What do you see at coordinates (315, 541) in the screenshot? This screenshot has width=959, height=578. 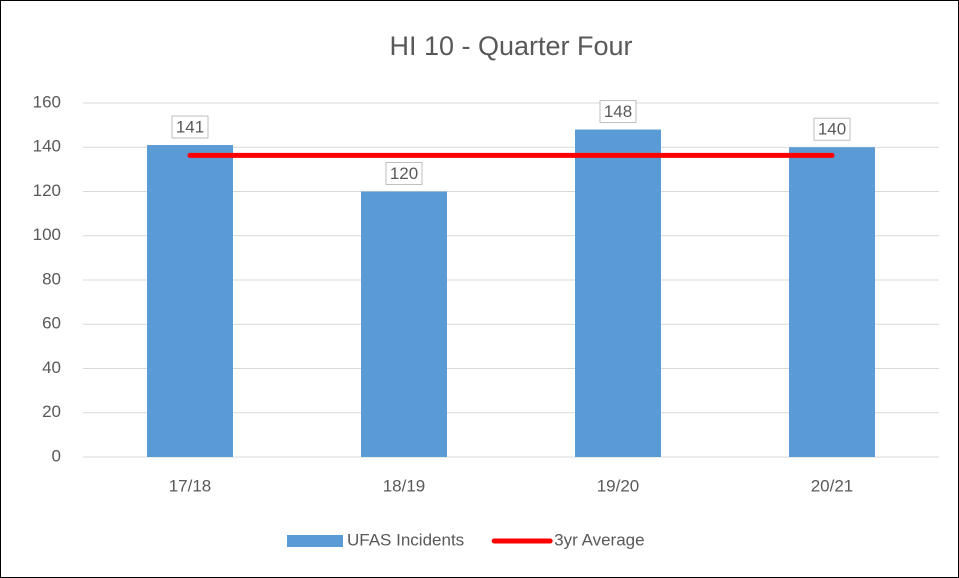 I see `legend-swatch` at bounding box center [315, 541].